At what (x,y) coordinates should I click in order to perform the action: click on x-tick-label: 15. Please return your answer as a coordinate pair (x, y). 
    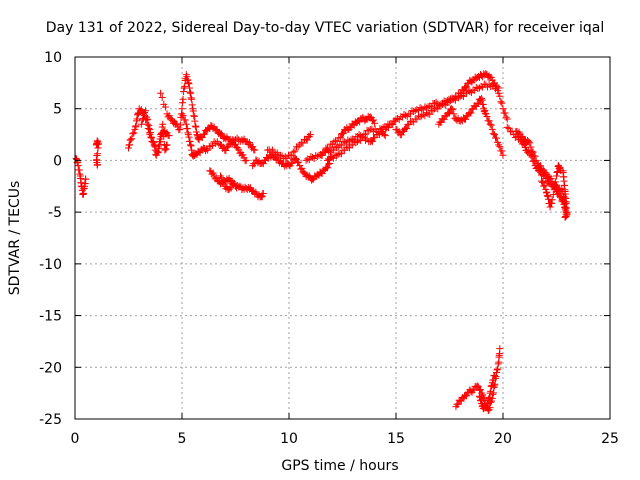
    Looking at the image, I should click on (396, 439).